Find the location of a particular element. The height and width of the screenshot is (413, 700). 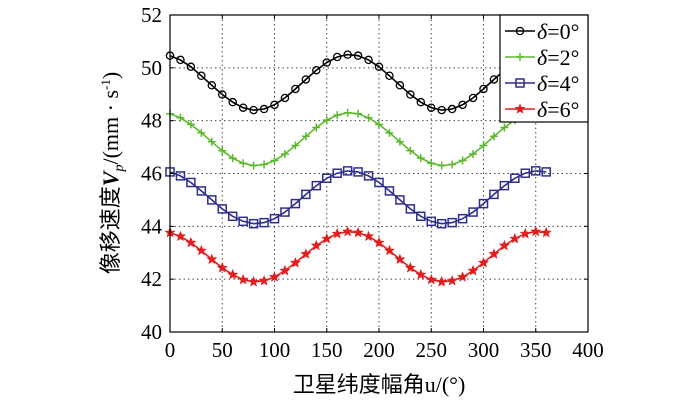

legend-box is located at coordinates (544, 68).